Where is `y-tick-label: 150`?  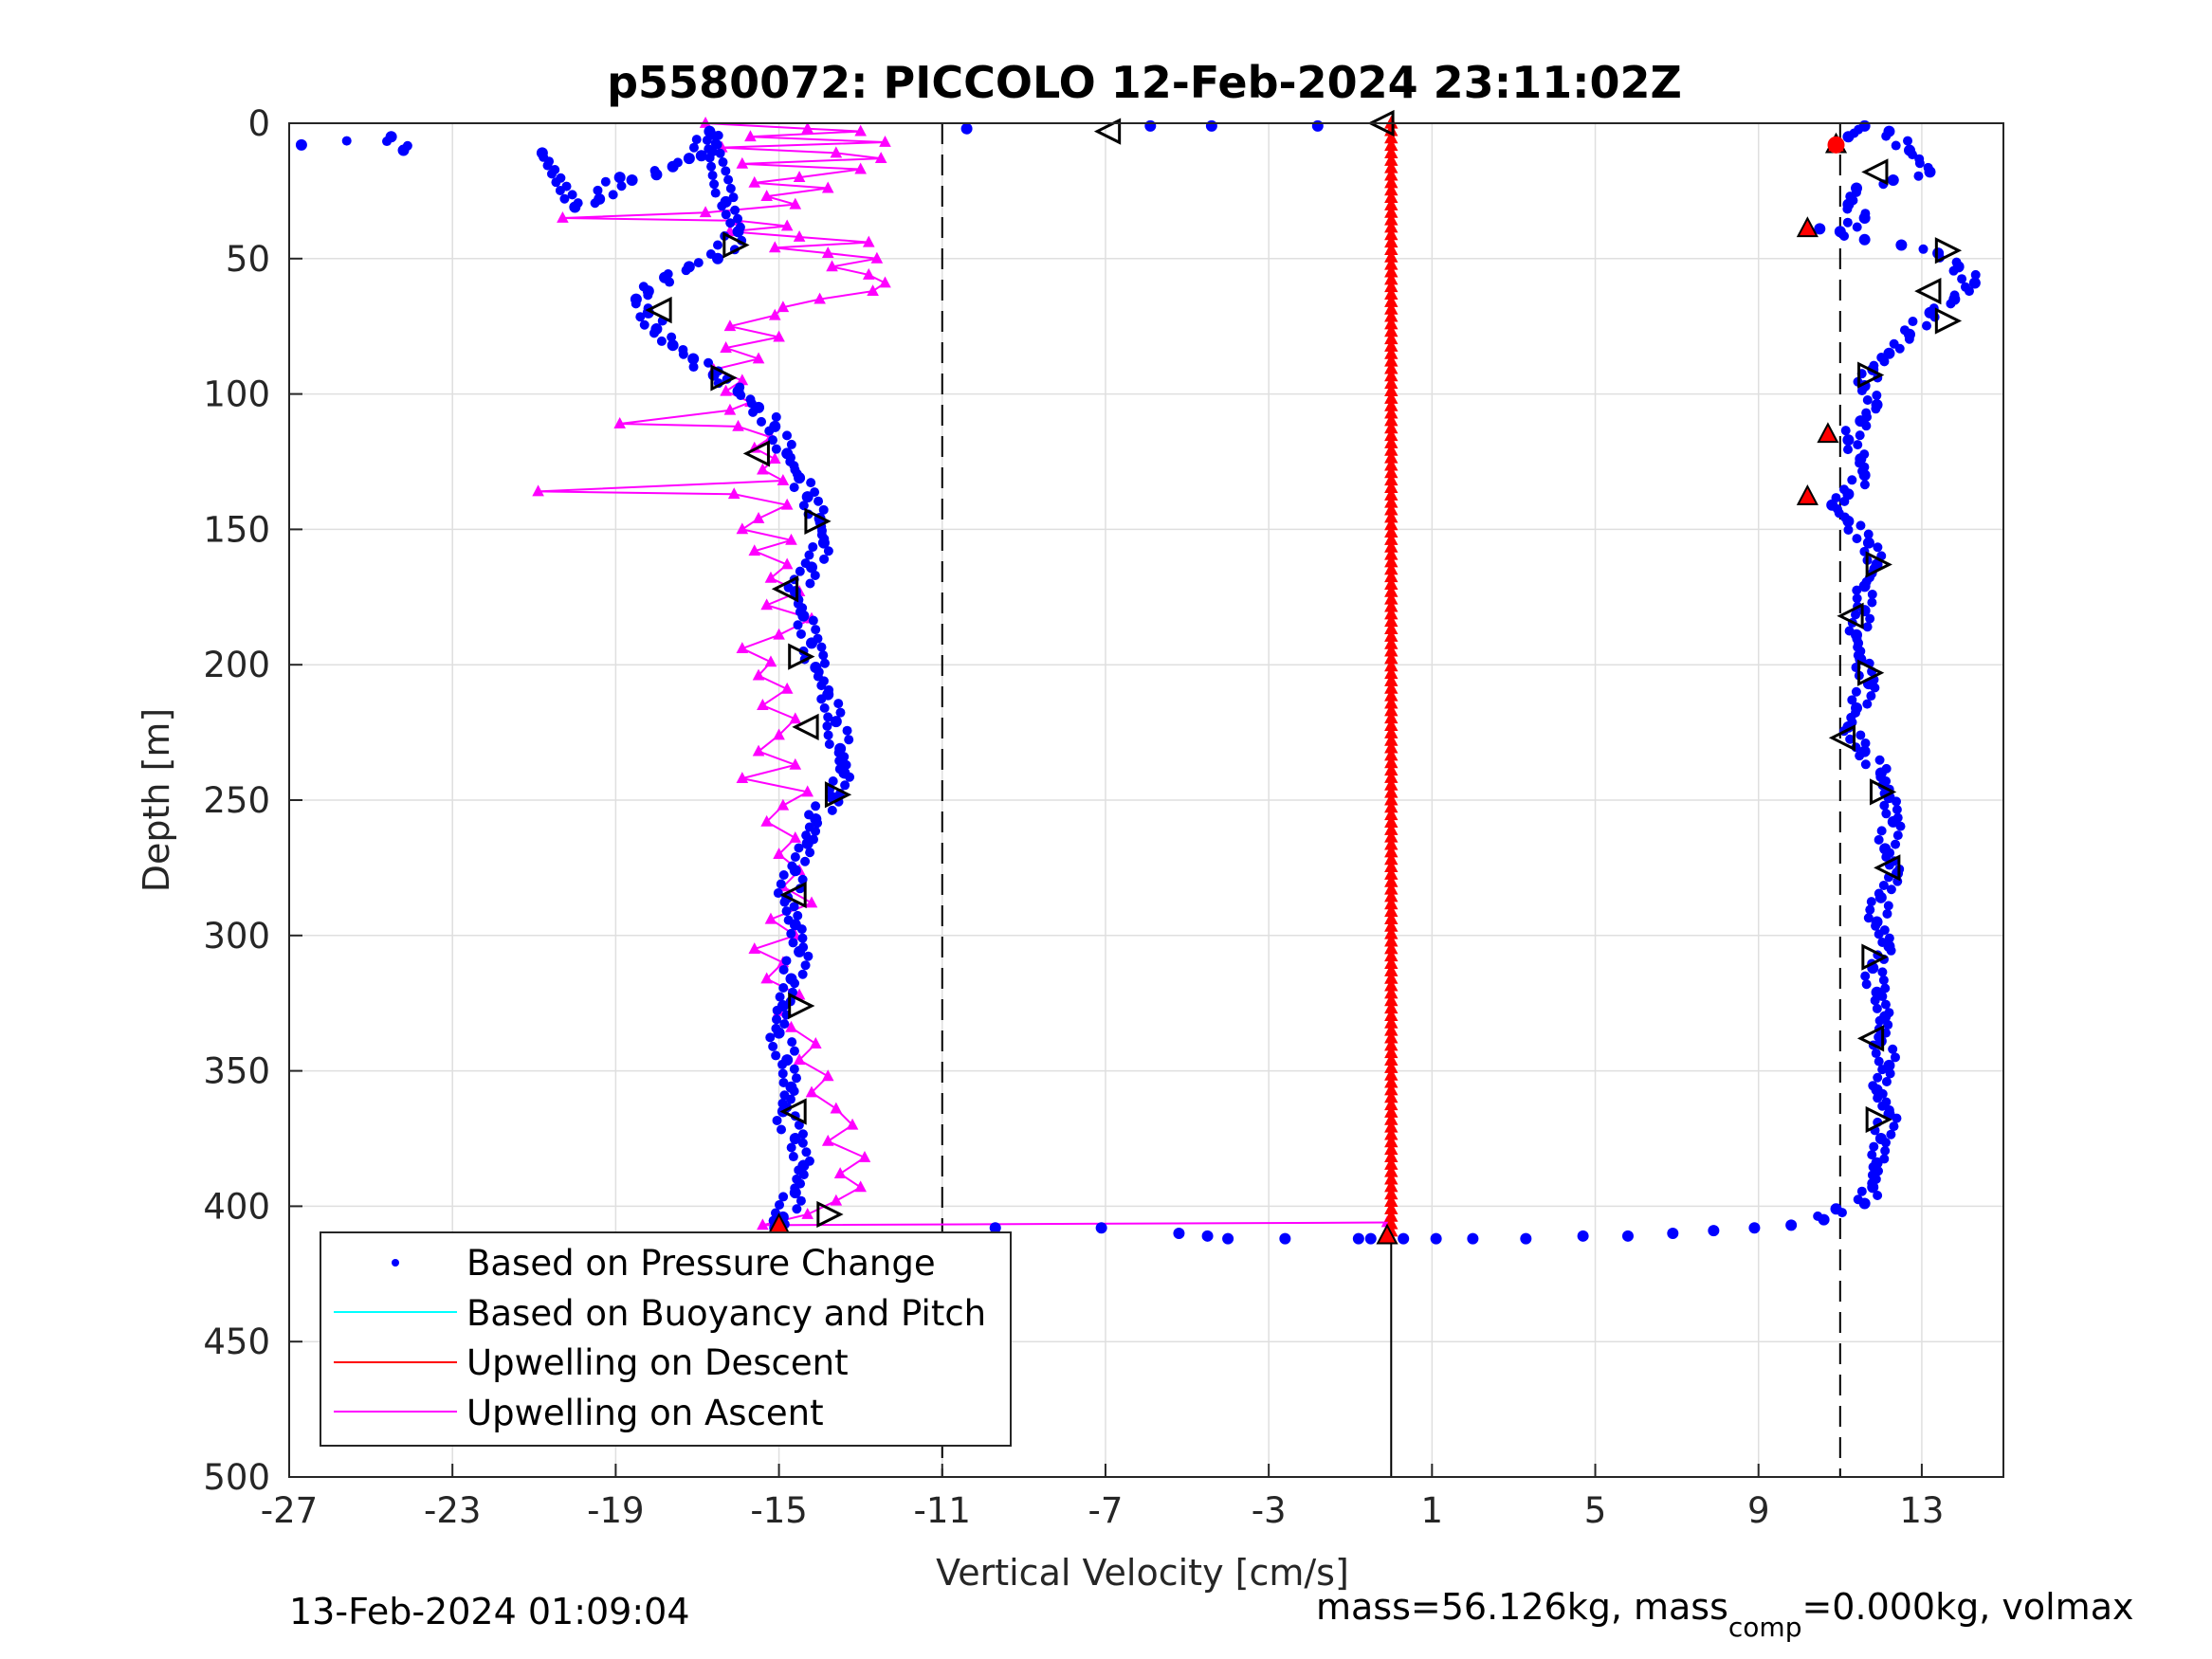
y-tick-label: 150 is located at coordinates (236, 529).